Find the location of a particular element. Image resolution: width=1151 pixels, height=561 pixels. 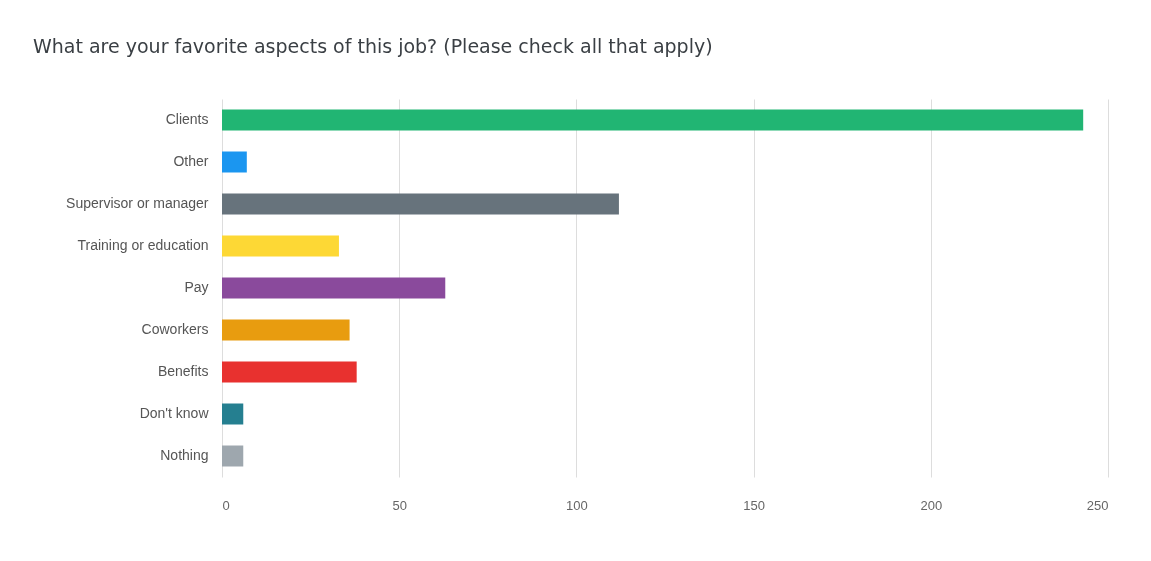

y-tick-label: Nothing is located at coordinates (184, 455).